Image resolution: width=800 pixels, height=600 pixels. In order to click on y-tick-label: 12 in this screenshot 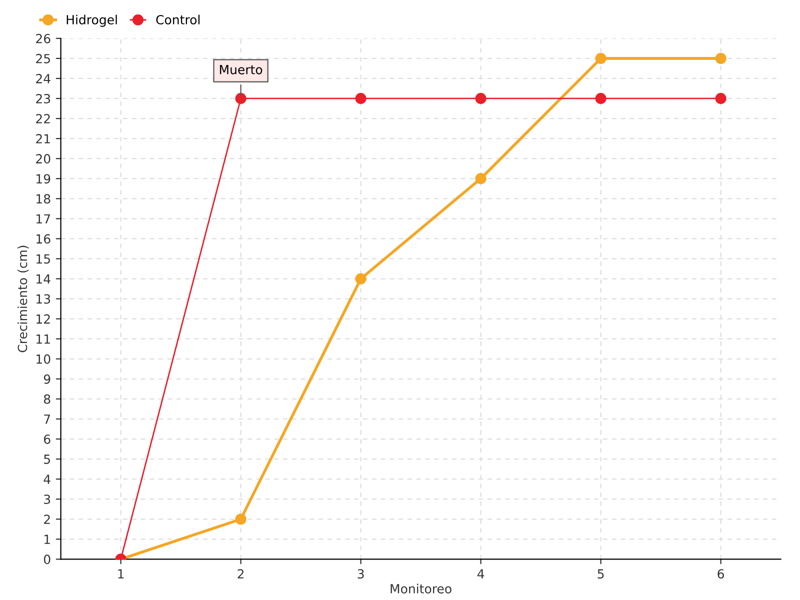, I will do `click(43, 319)`.